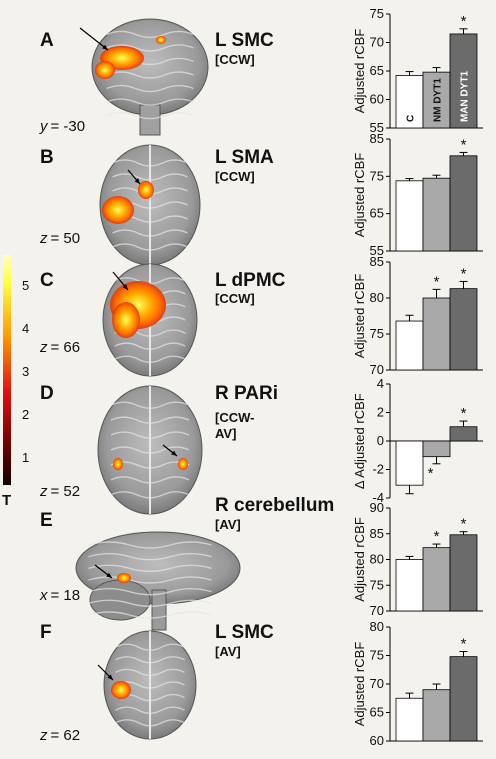  Describe the element at coordinates (147, 685) in the screenshot. I see `brain-slice-F` at that location.